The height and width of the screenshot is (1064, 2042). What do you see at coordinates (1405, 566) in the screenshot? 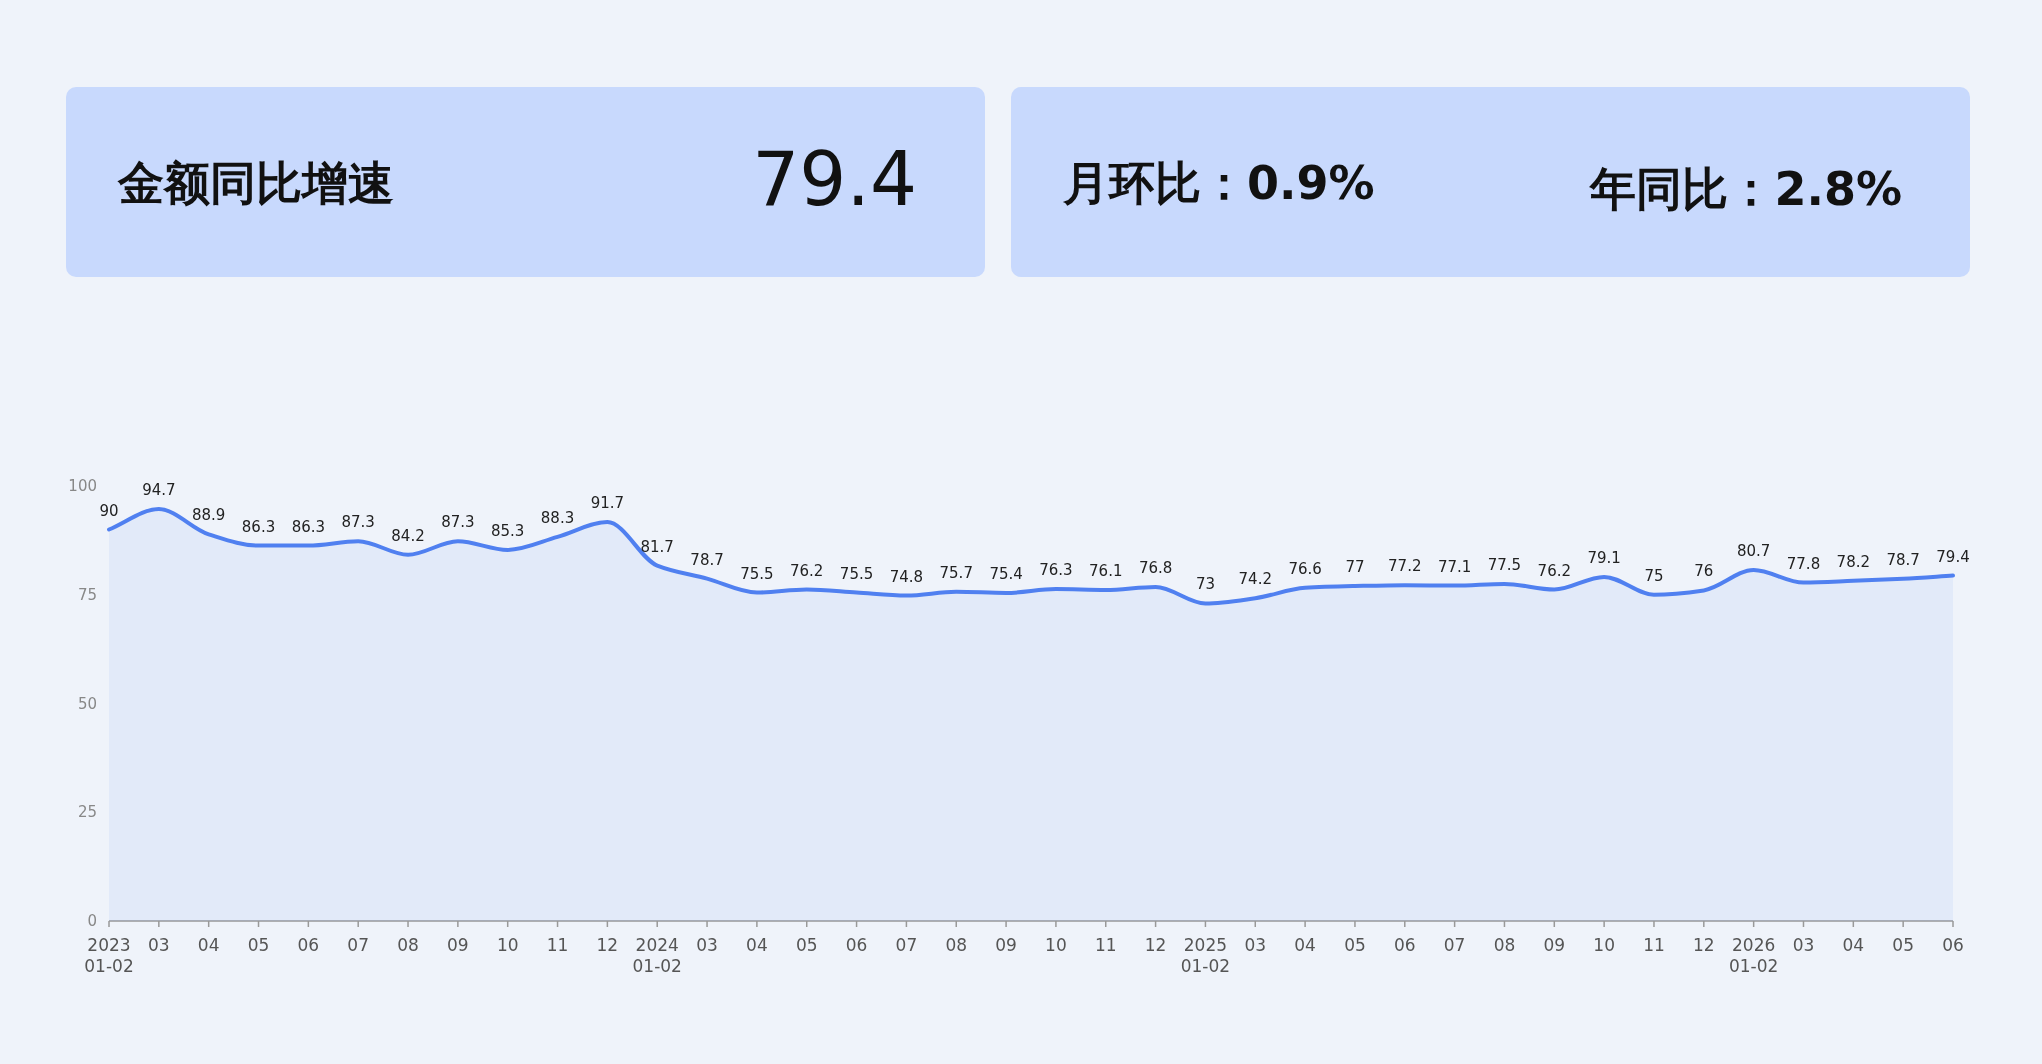
I see `data-label: 77.2` at bounding box center [1405, 566].